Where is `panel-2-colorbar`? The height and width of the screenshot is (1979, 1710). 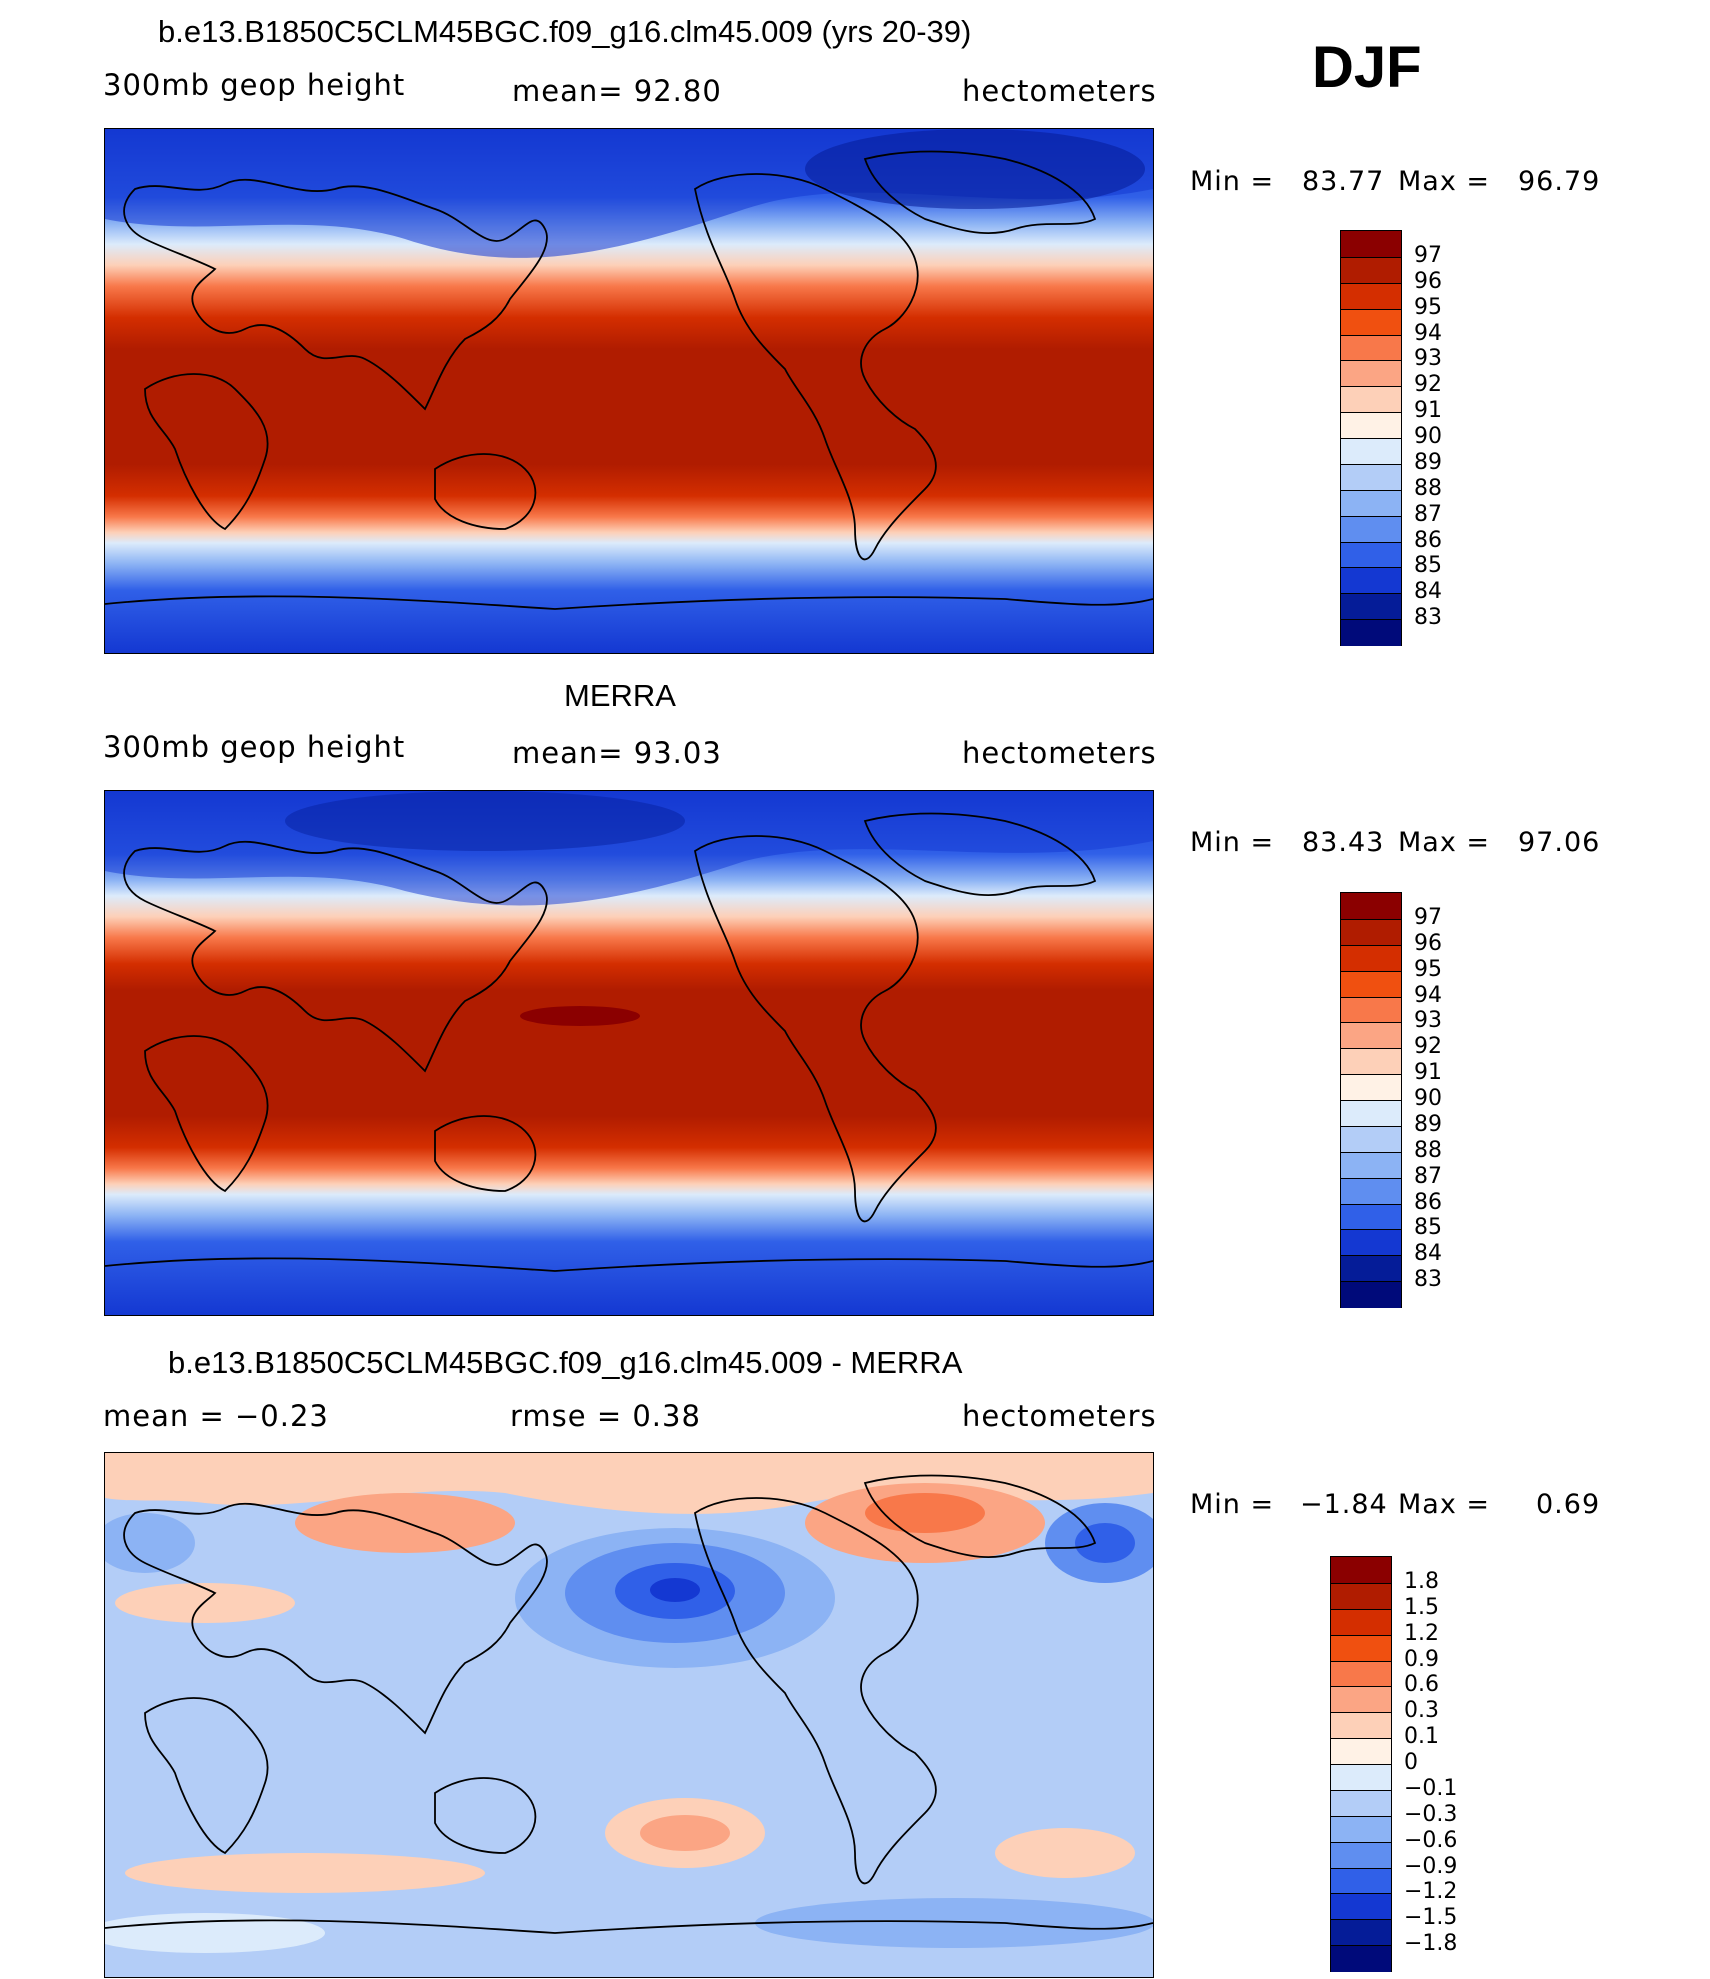 panel-2-colorbar is located at coordinates (1371, 1100).